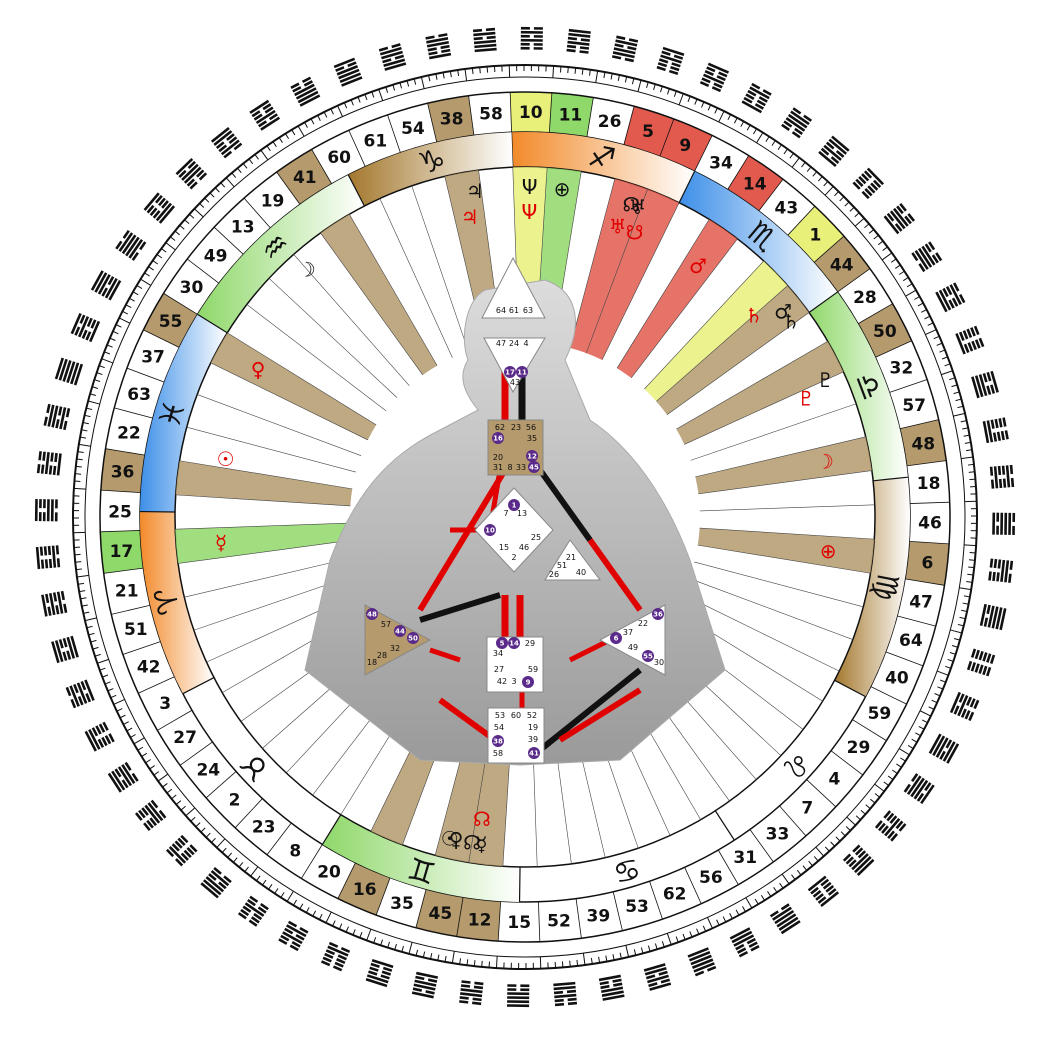 The height and width of the screenshot is (1039, 1050). What do you see at coordinates (513, 557) in the screenshot?
I see `gate-number: 2` at bounding box center [513, 557].